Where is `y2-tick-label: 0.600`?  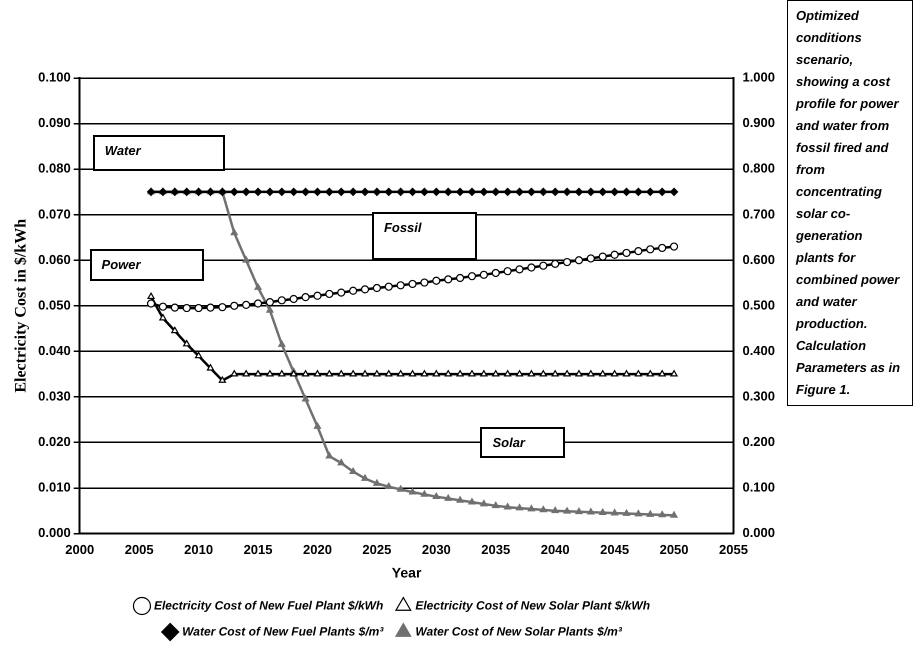
y2-tick-label: 0.600 is located at coordinates (759, 259).